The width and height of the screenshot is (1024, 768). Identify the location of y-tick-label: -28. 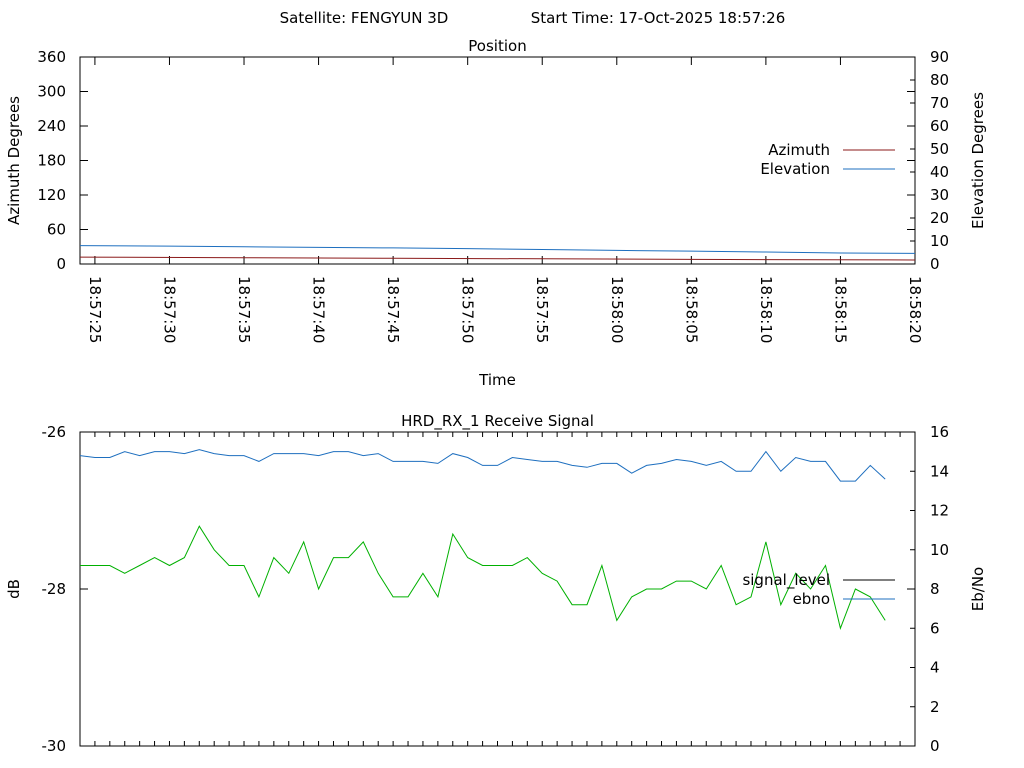
(54, 589).